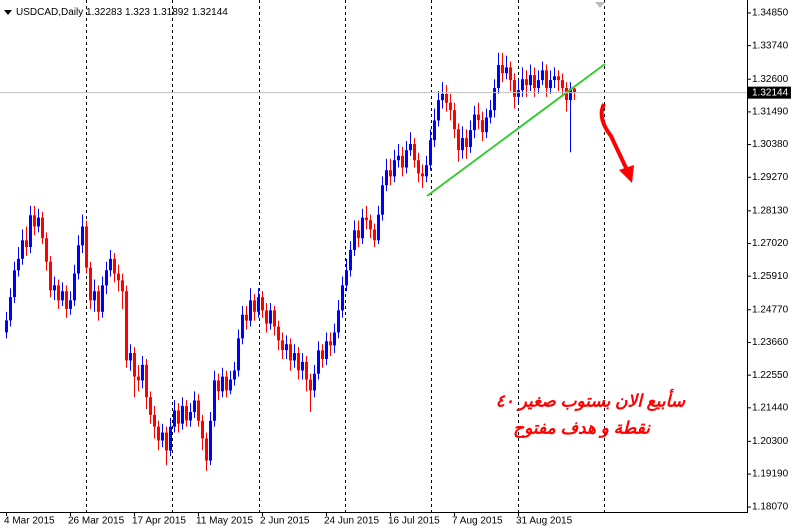 This screenshot has width=792, height=531. What do you see at coordinates (29, 521) in the screenshot?
I see `x-tick-label: 4 Mar 2015` at bounding box center [29, 521].